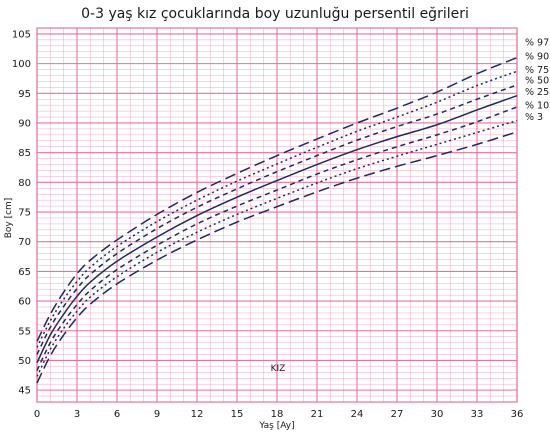  I want to click on y-tick-label: 75, so click(24, 213).